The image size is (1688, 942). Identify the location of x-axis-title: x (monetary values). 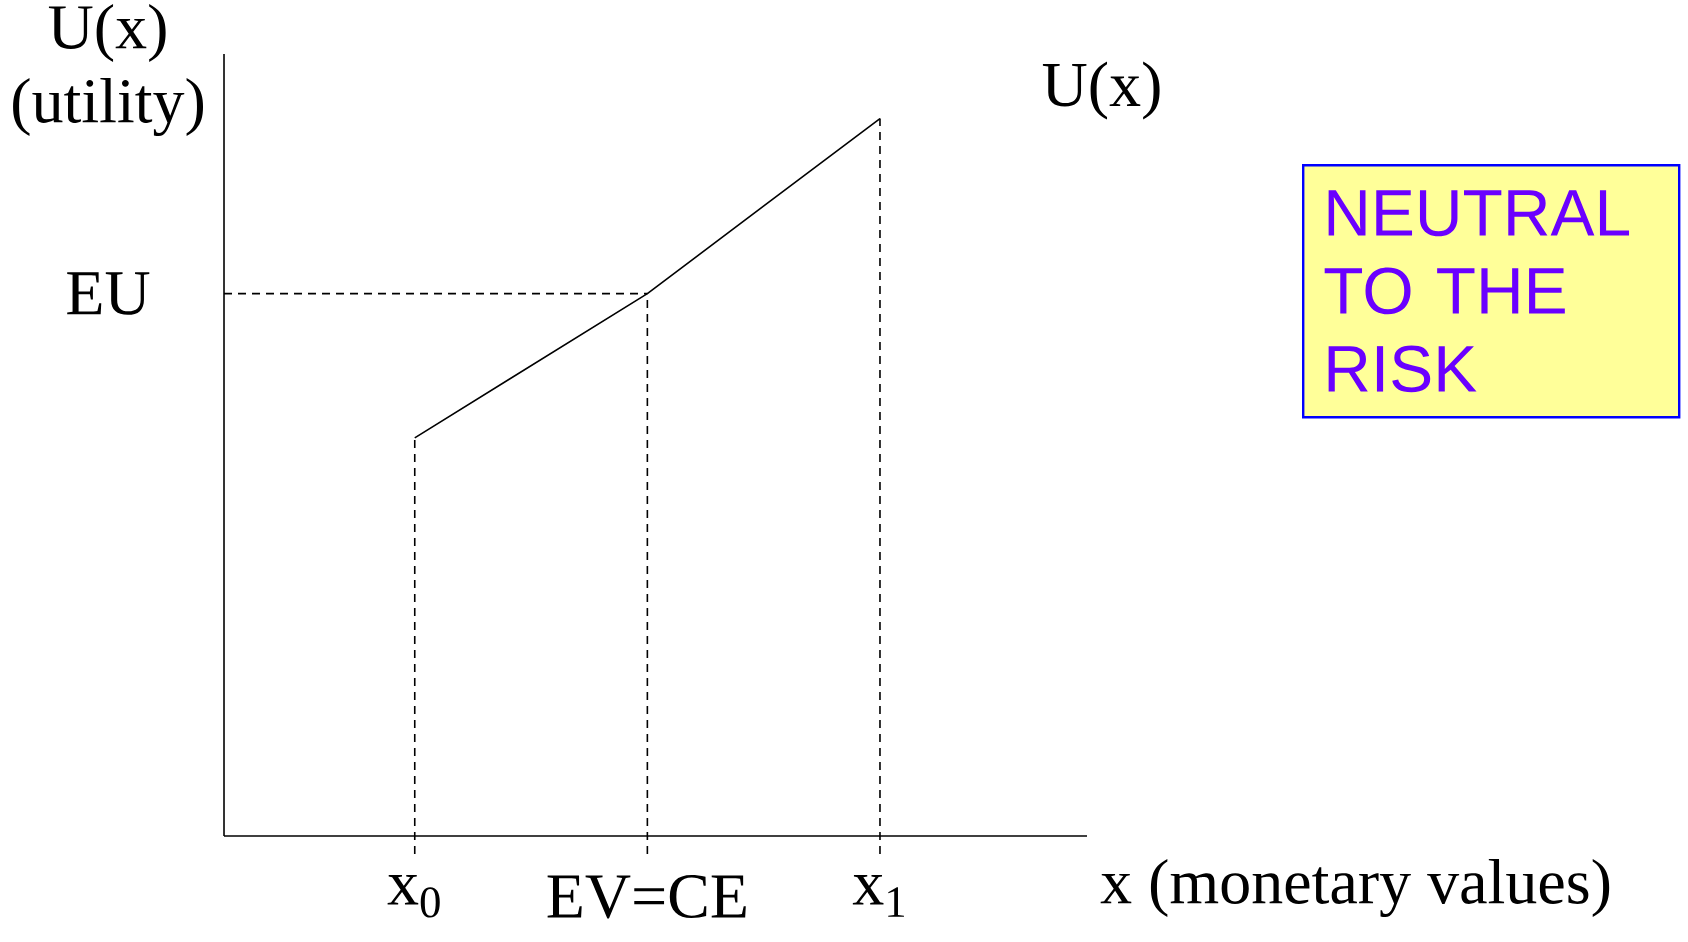
(1355, 888).